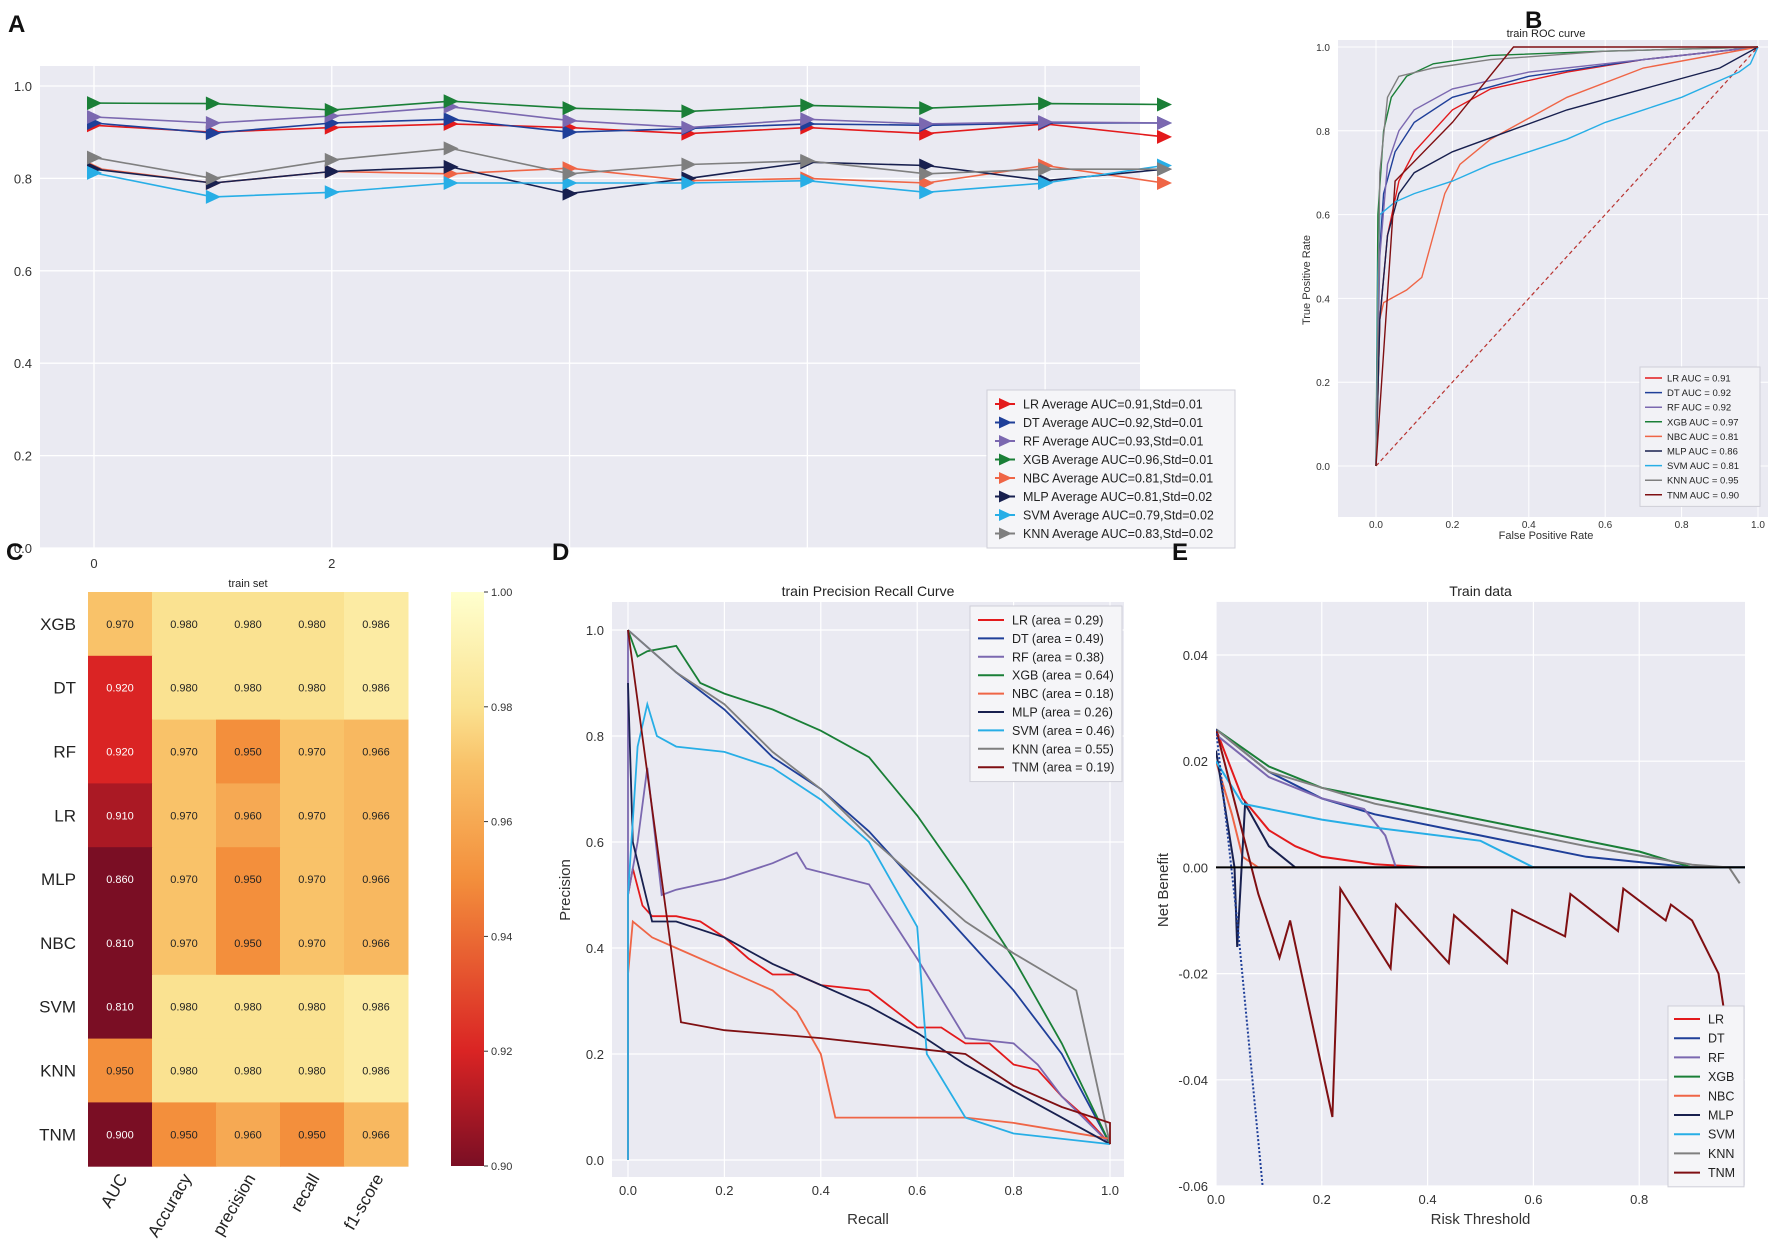  I want to click on legend-label-a: MLP Average AUC=0.81,Std=0.02, so click(1117, 497).